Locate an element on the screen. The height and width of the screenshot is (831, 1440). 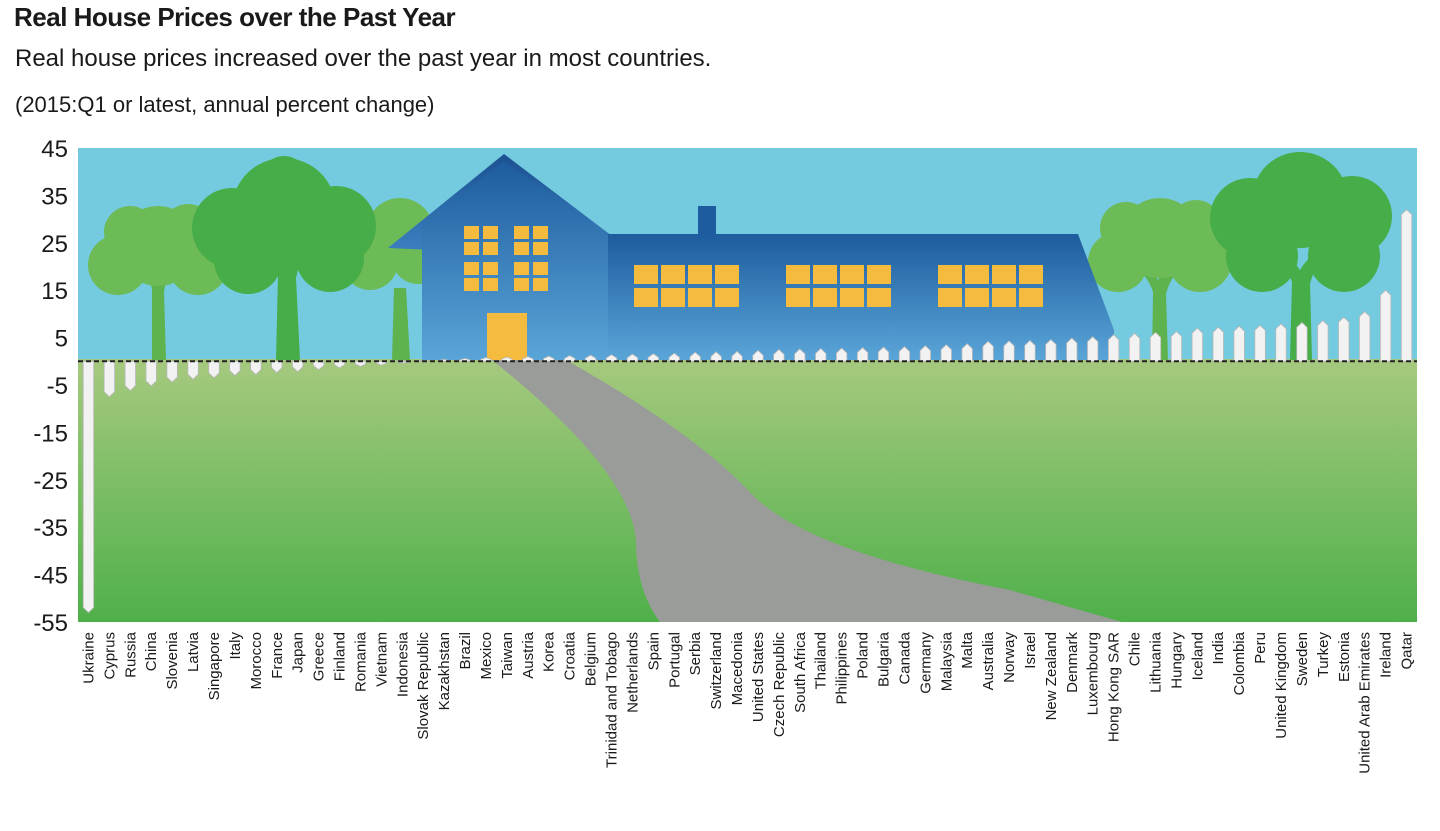
x-tick-label: Lithuania is located at coordinates (1155, 662).